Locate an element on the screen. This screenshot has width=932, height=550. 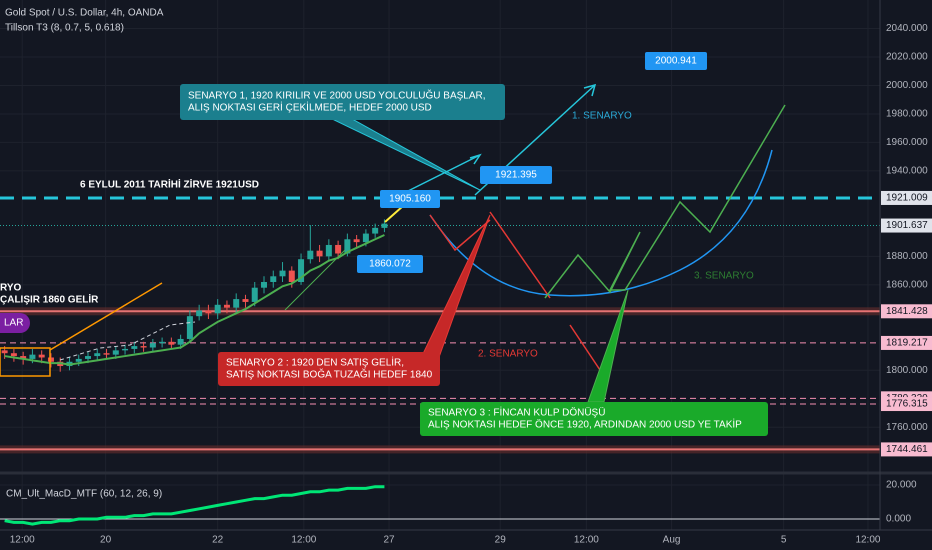
x-tick-label: 29 is located at coordinates (501, 540).